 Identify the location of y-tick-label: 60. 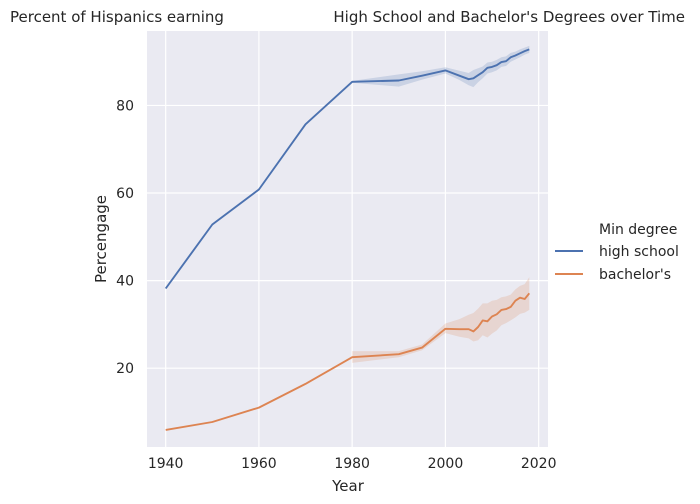
(125, 194).